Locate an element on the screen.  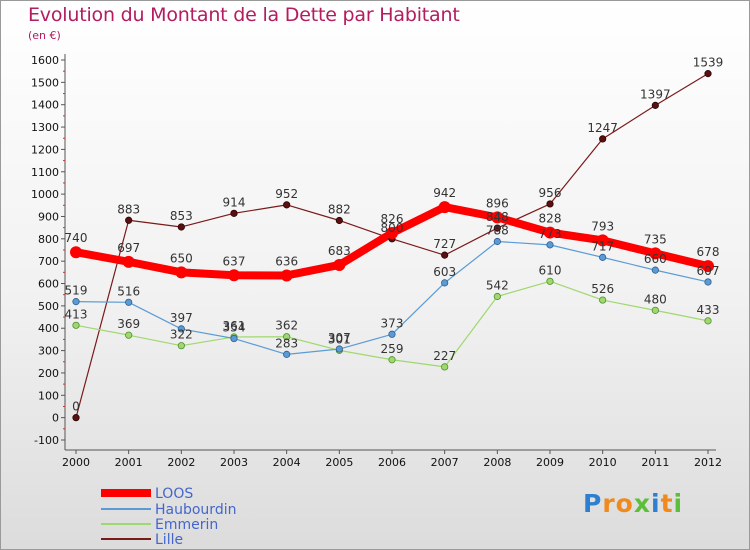
data-label-emmerin: 542 is located at coordinates (497, 285).